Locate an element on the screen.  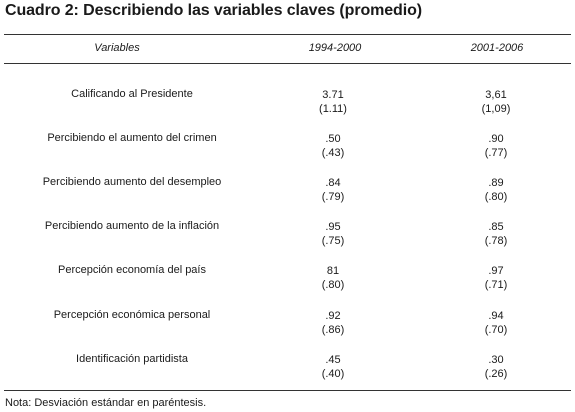
mean: .97 is located at coordinates (496, 271).